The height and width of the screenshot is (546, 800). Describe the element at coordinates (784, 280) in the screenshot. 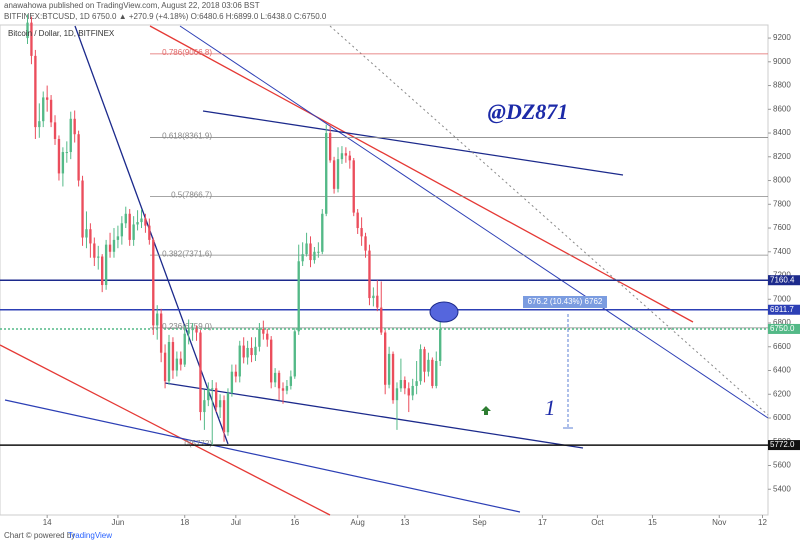

I see `price-tag` at that location.